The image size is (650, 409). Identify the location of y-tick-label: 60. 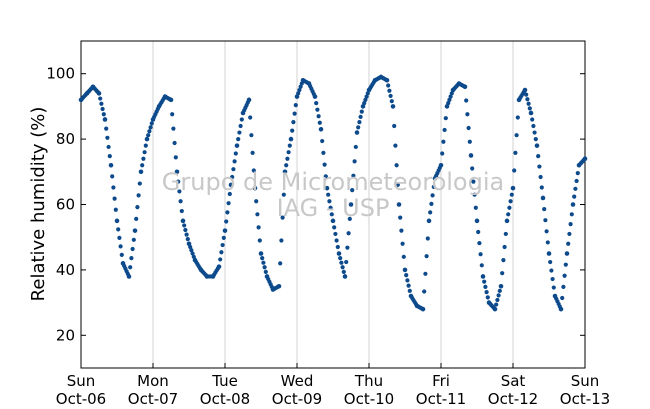
(65, 205).